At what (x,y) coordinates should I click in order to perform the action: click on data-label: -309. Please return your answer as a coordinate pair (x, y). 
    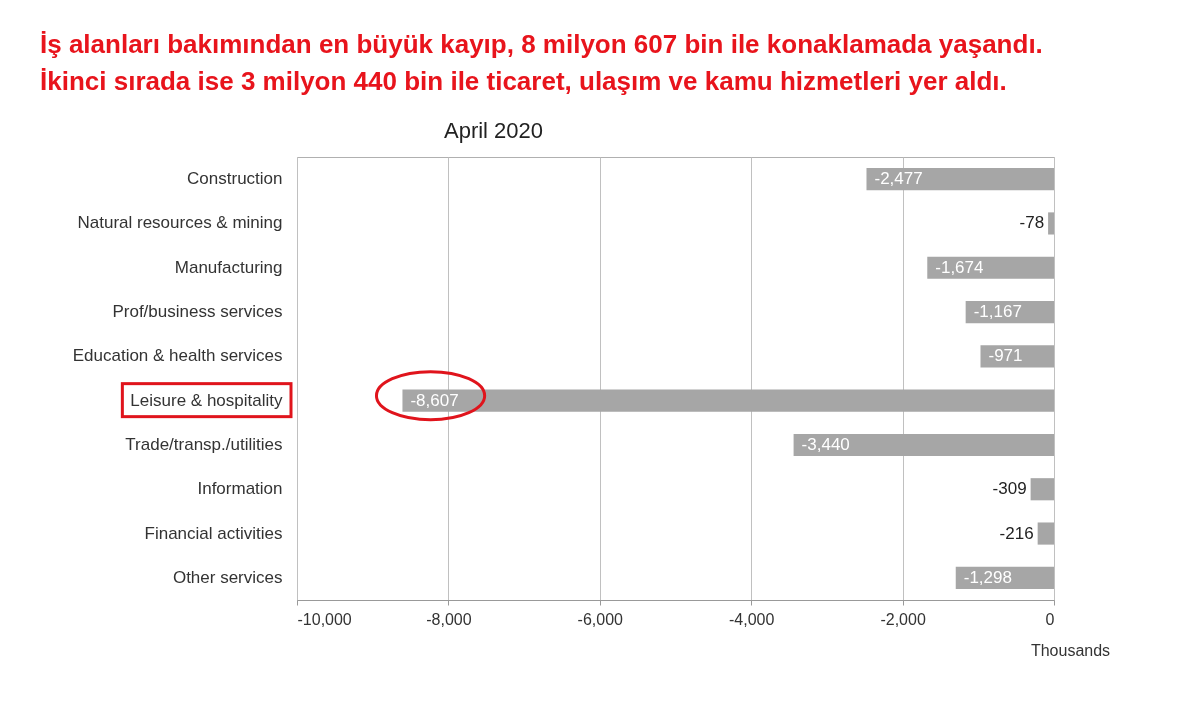
    Looking at the image, I should click on (1009, 489).